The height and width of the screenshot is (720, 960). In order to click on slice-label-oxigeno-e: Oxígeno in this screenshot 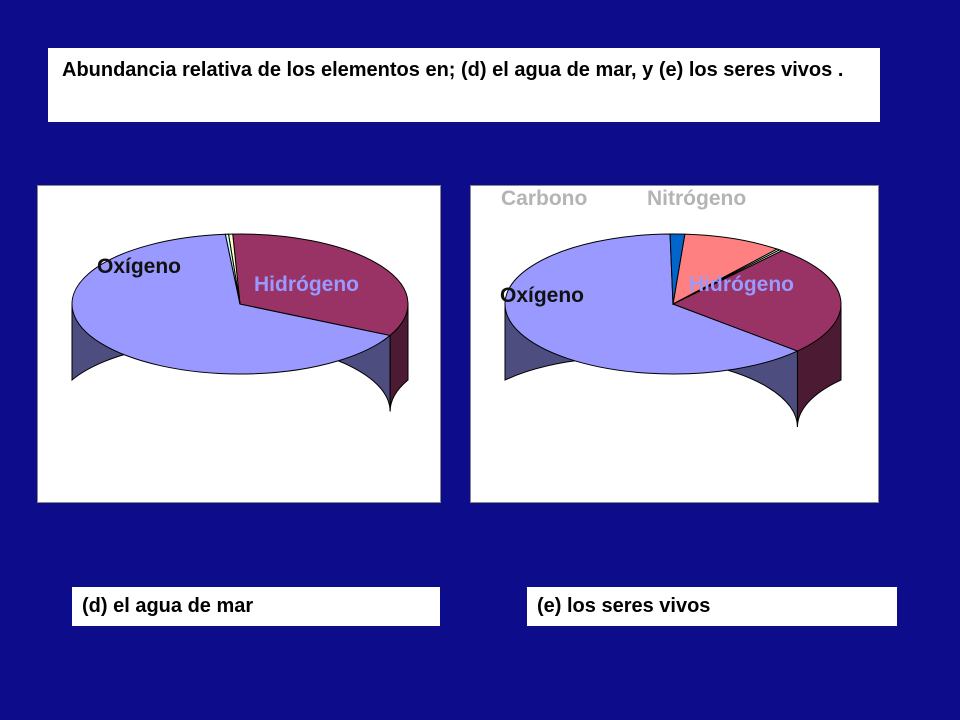, I will do `click(542, 295)`.